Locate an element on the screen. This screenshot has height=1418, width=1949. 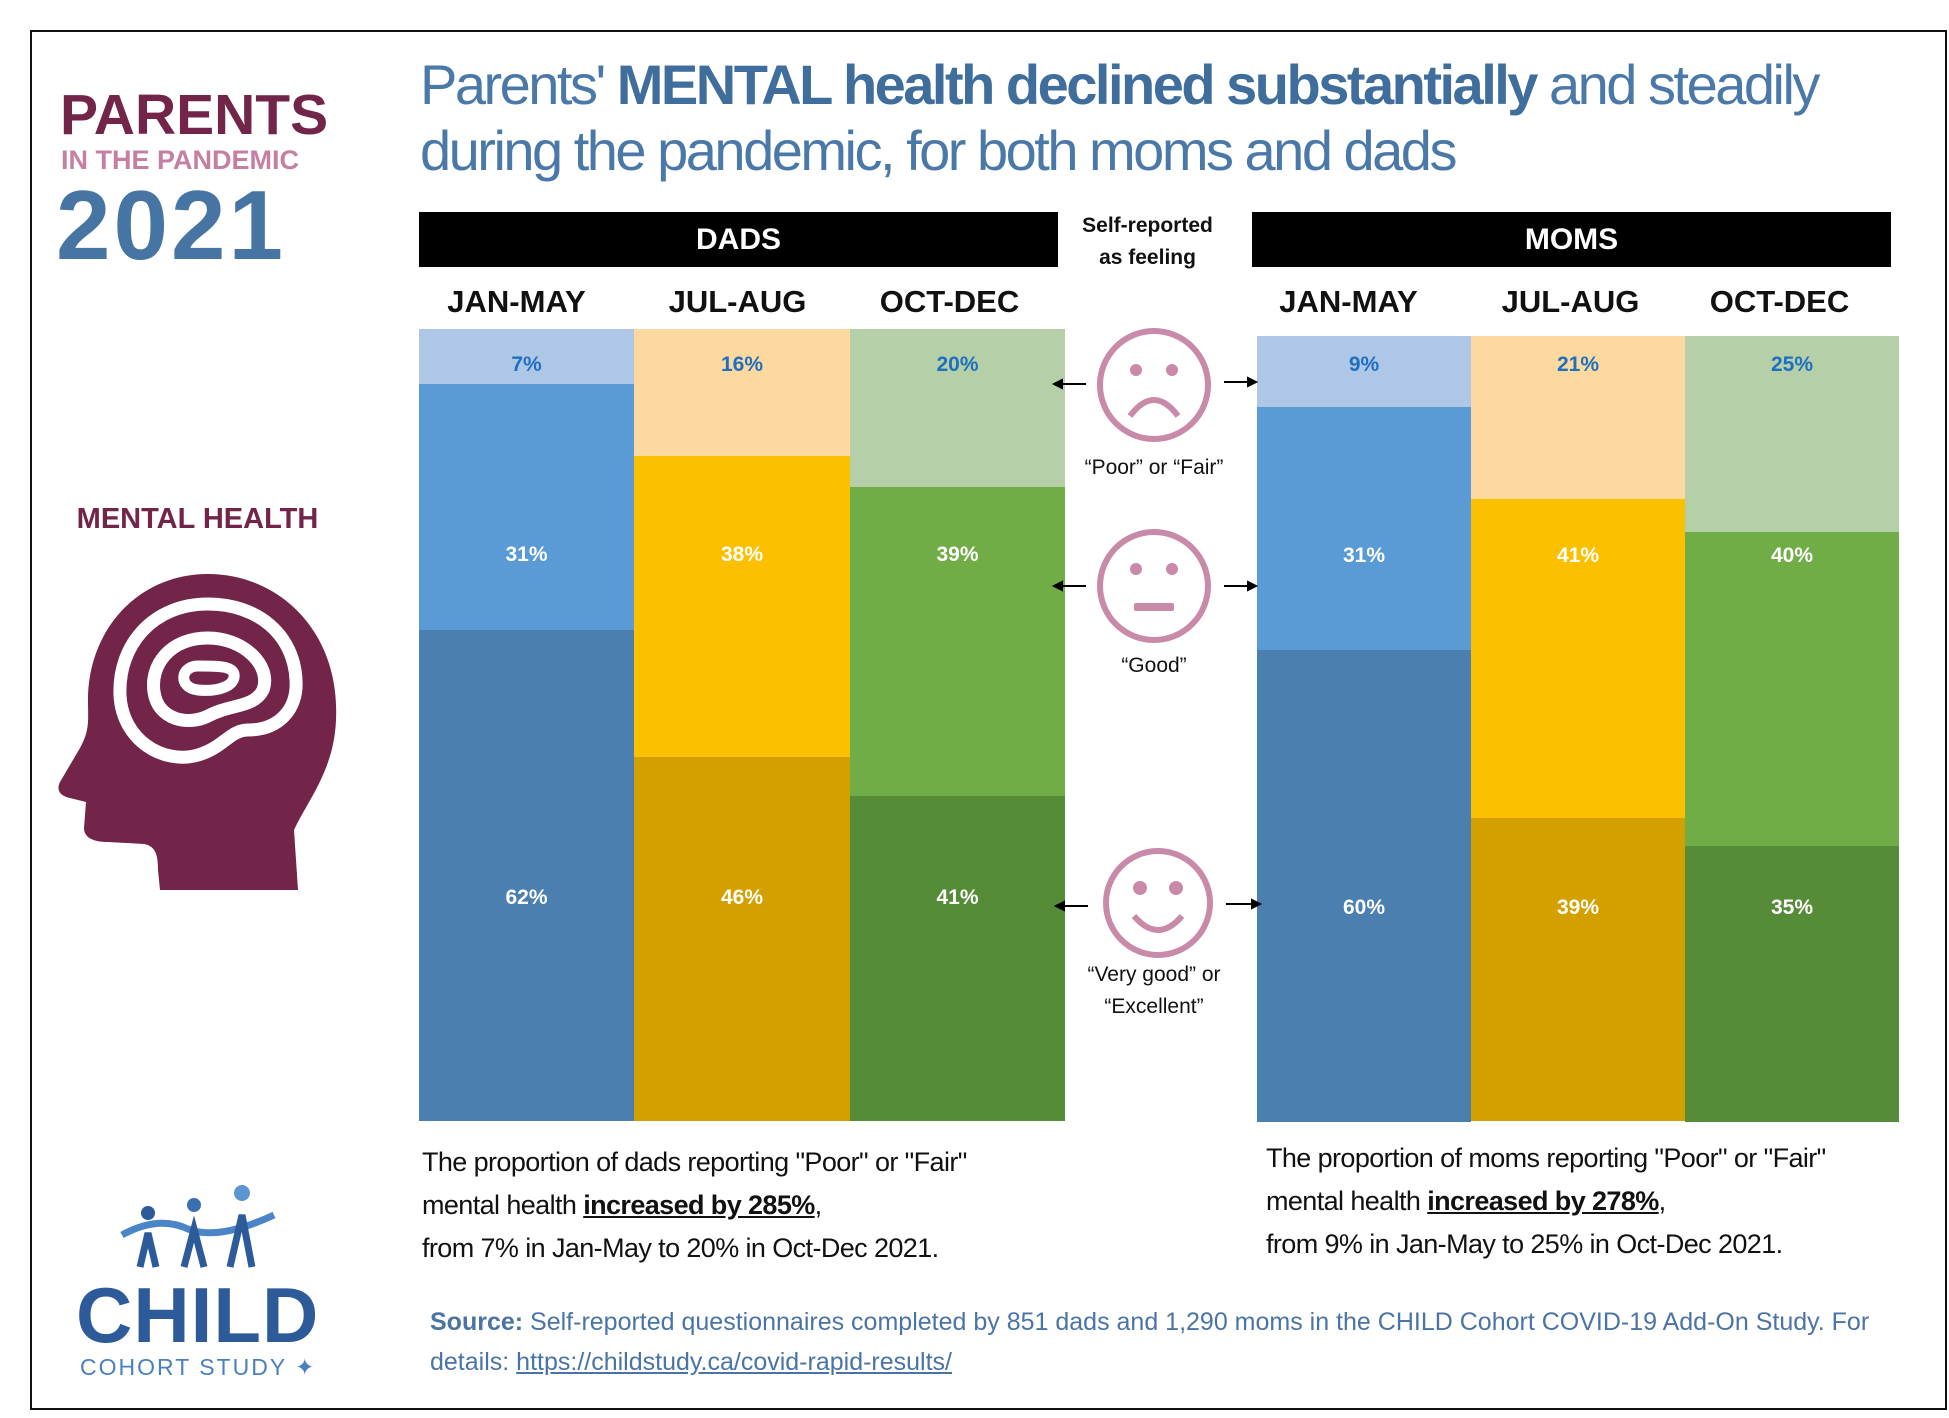
dads-data-label: 39% is located at coordinates (957, 554).